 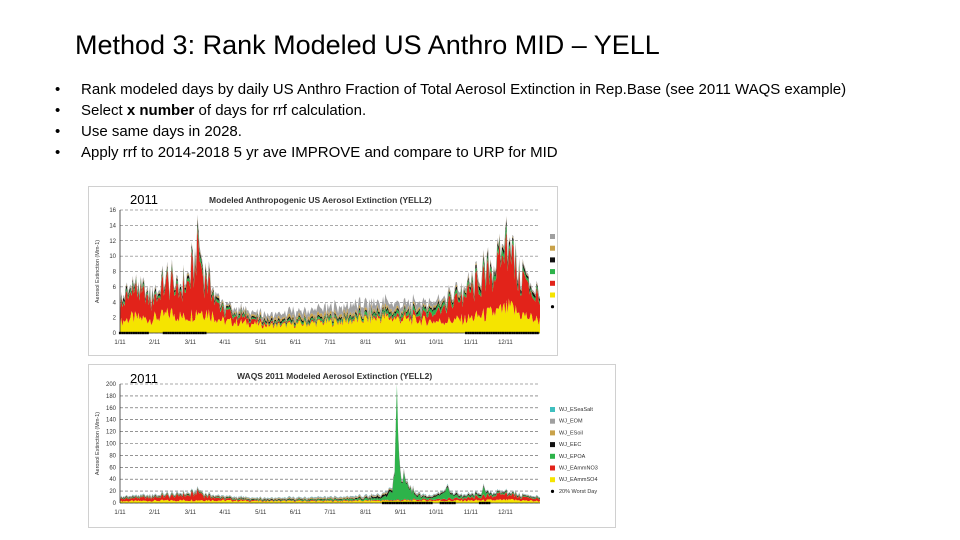 I want to click on x-tick-label: 3/11, so click(x=191, y=513).